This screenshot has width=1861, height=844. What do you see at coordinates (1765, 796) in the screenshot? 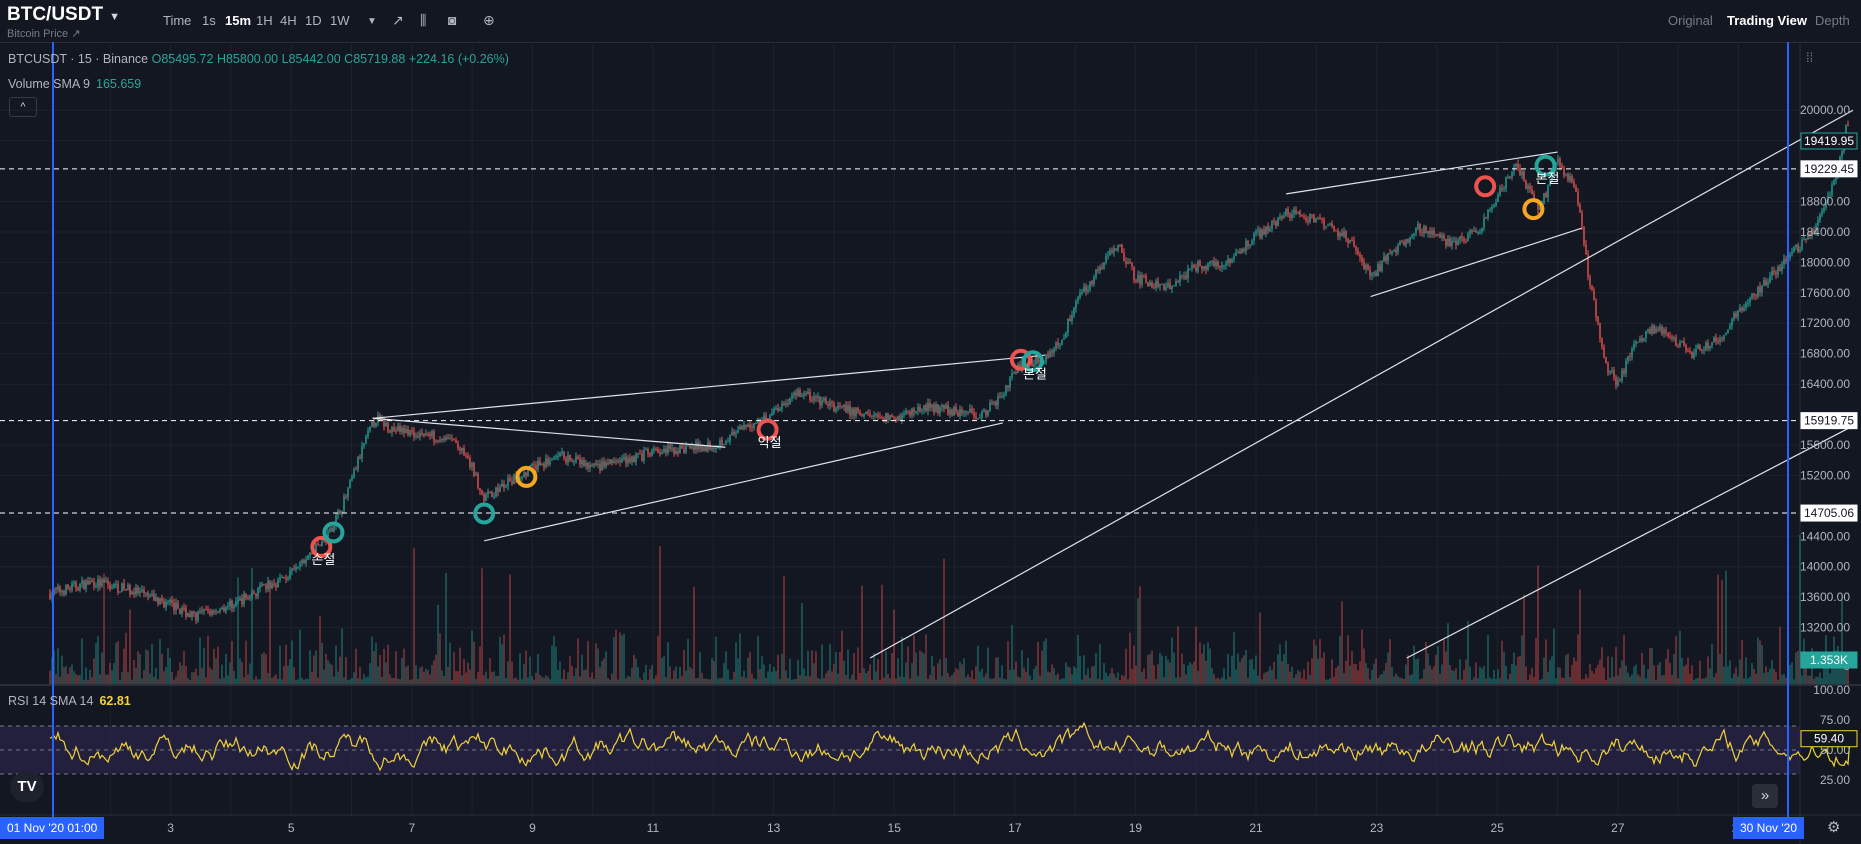
I see `scroll-to-latest-button: »` at bounding box center [1765, 796].